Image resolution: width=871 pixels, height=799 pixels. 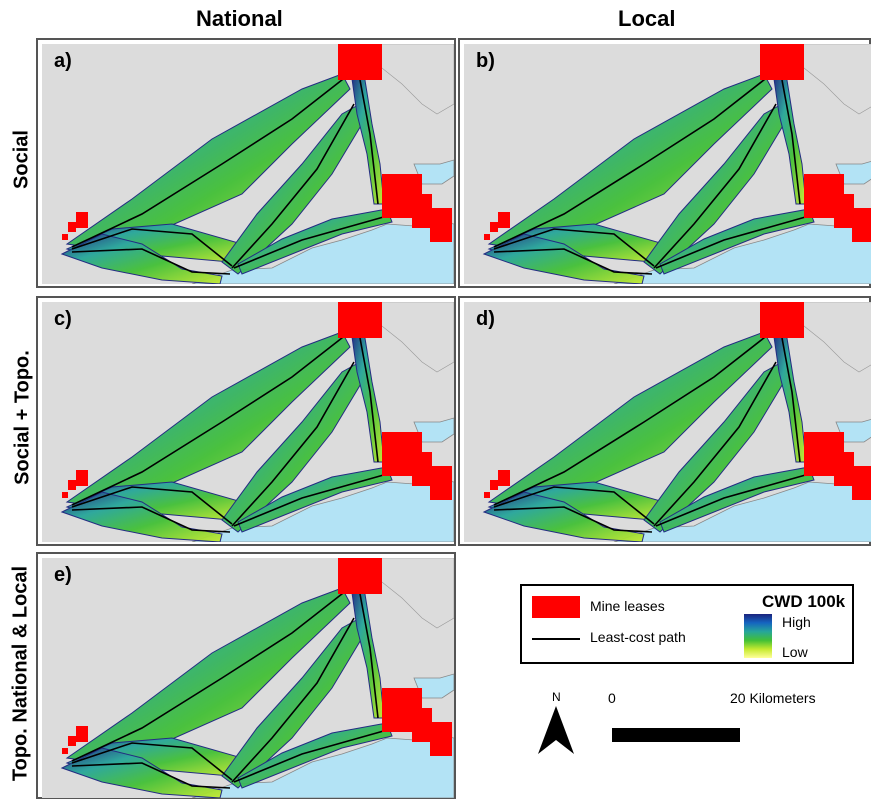 I want to click on panel-label-e: e), so click(x=63, y=575).